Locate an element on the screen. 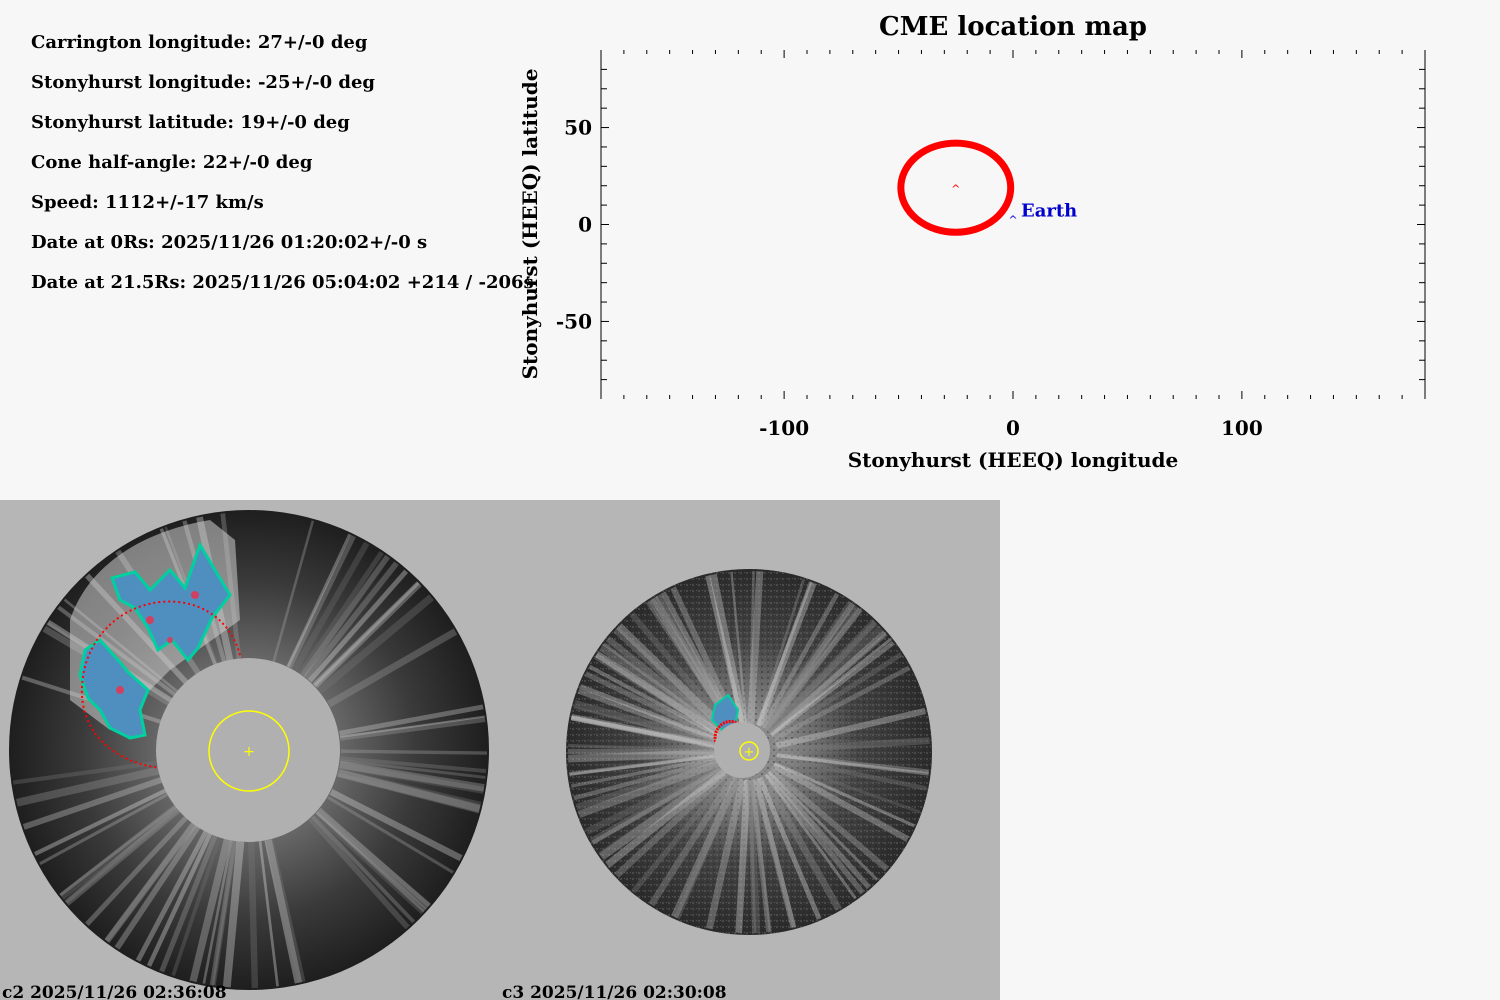 The image size is (1500, 1000). c3-sun-limb-circle is located at coordinates (749, 751).